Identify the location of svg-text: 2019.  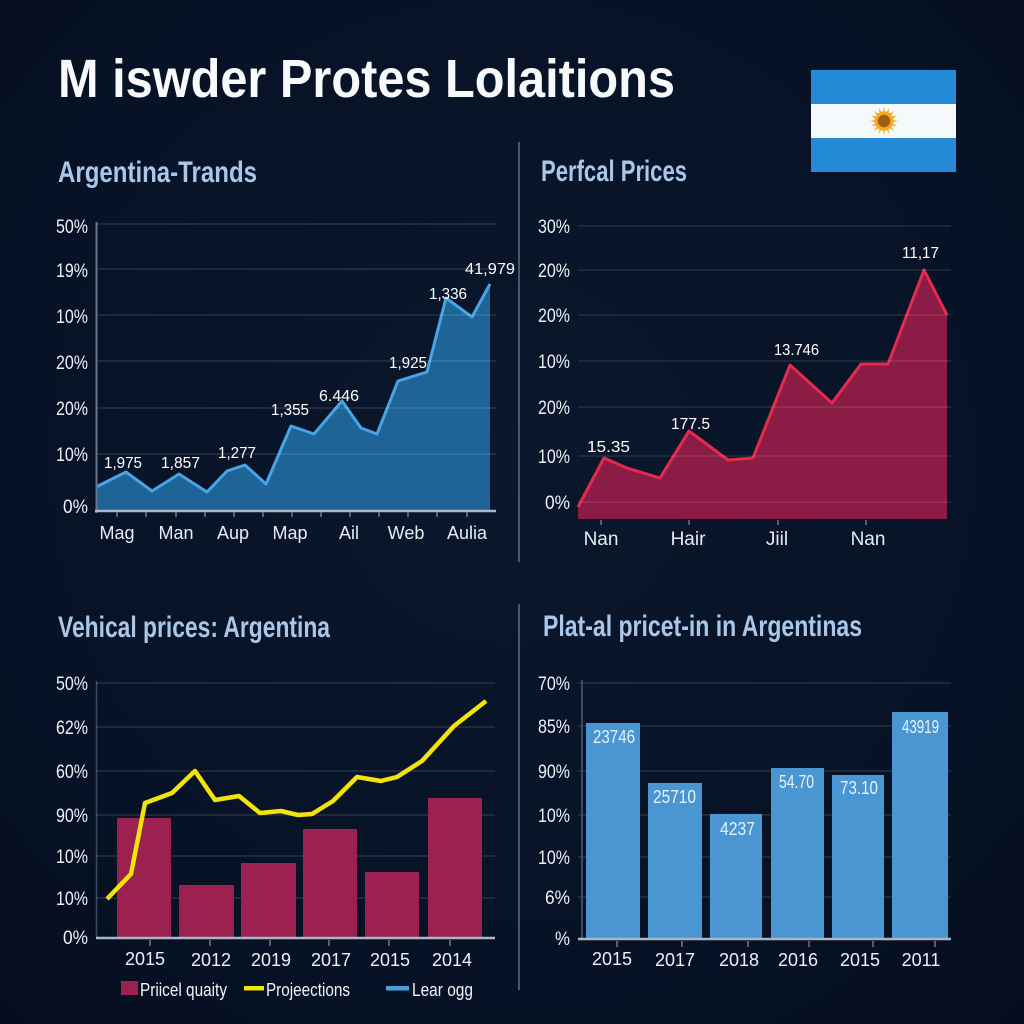
(271, 960).